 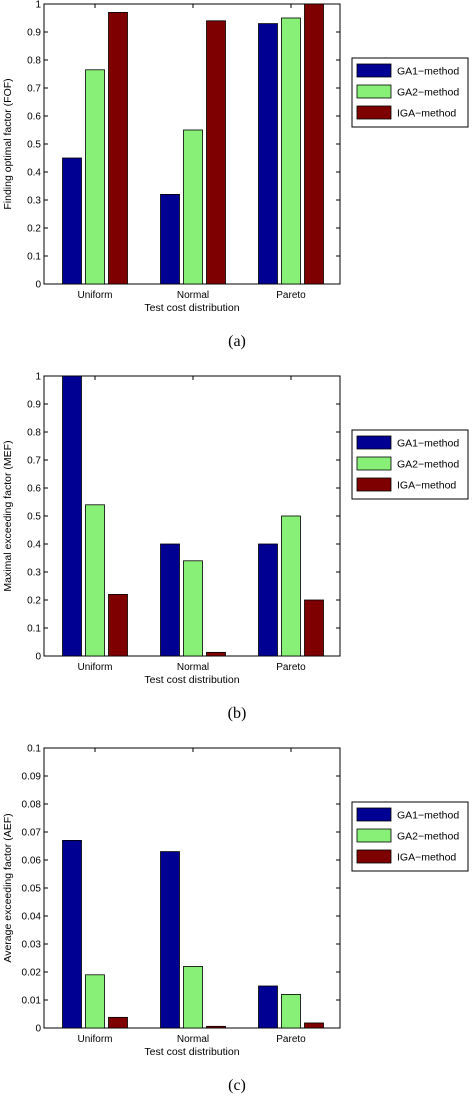 I want to click on y-tick-label: 0.09, so click(x=32, y=777).